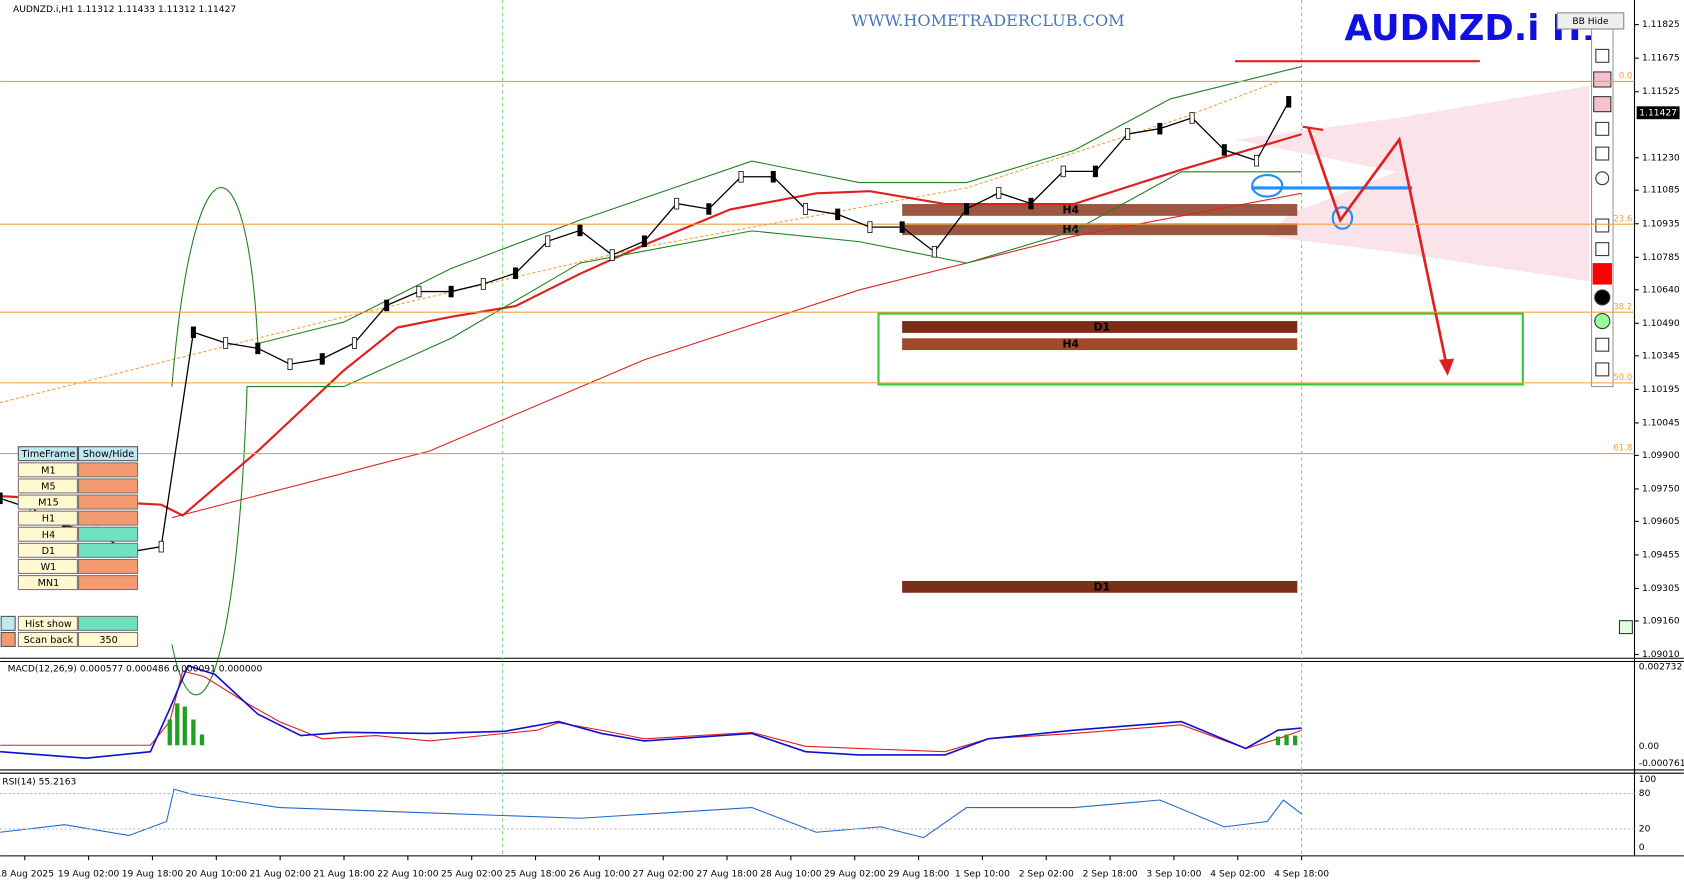 This screenshot has width=1684, height=887. Describe the element at coordinates (8, 639) in the screenshot. I see `panel-icon` at that location.